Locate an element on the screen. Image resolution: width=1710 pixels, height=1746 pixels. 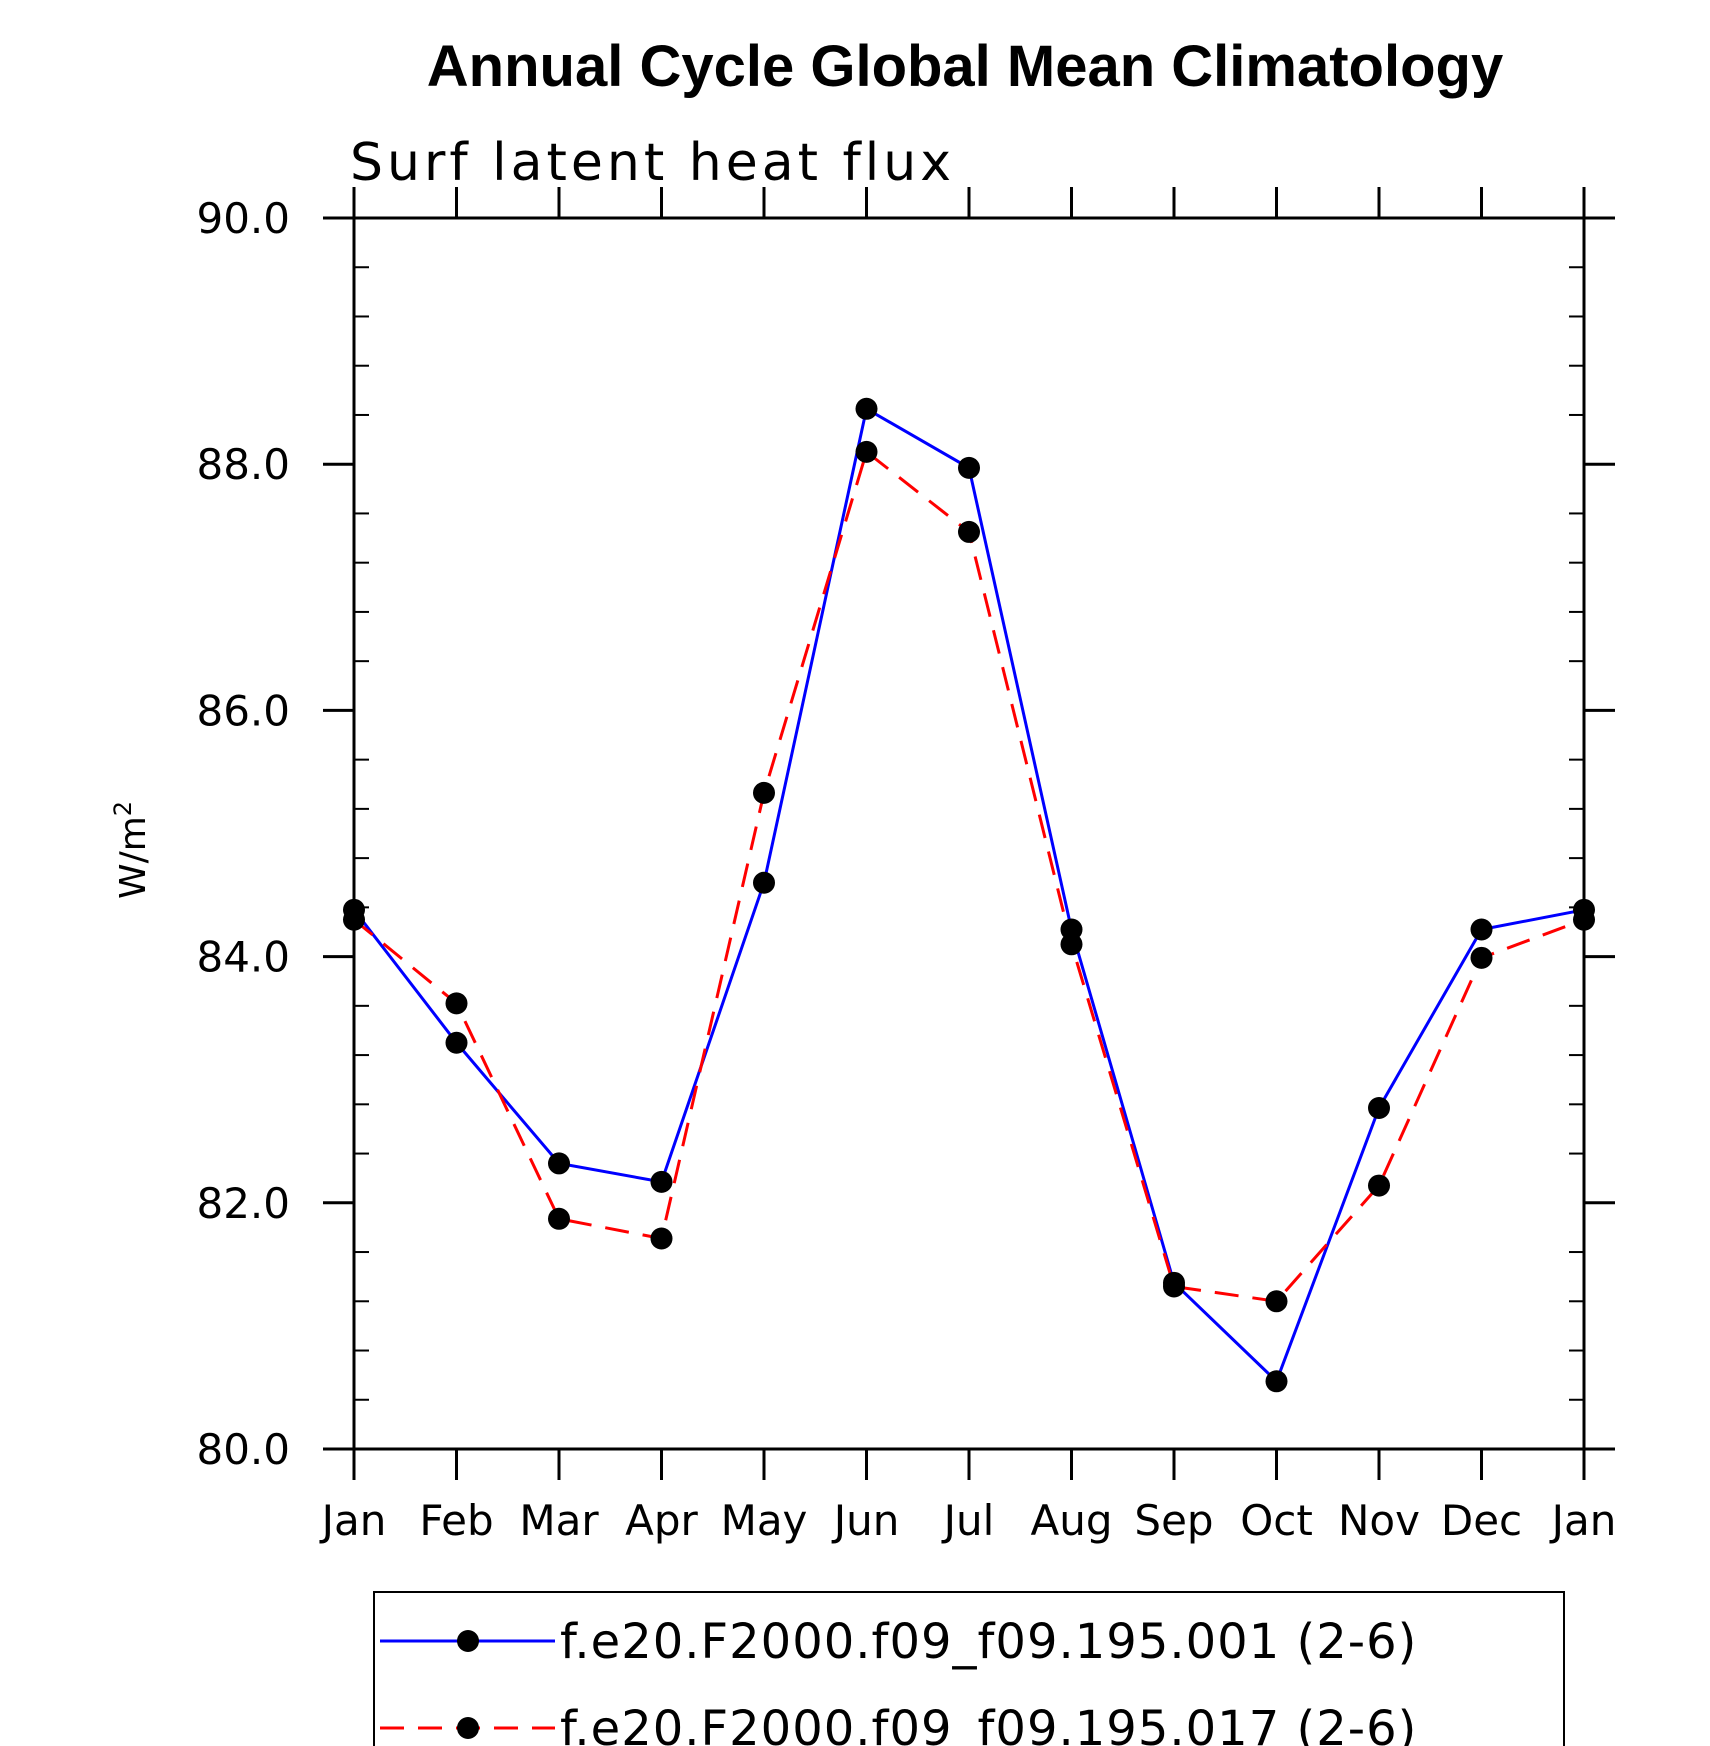
y-tick-label: 88.0 is located at coordinates (243, 464).